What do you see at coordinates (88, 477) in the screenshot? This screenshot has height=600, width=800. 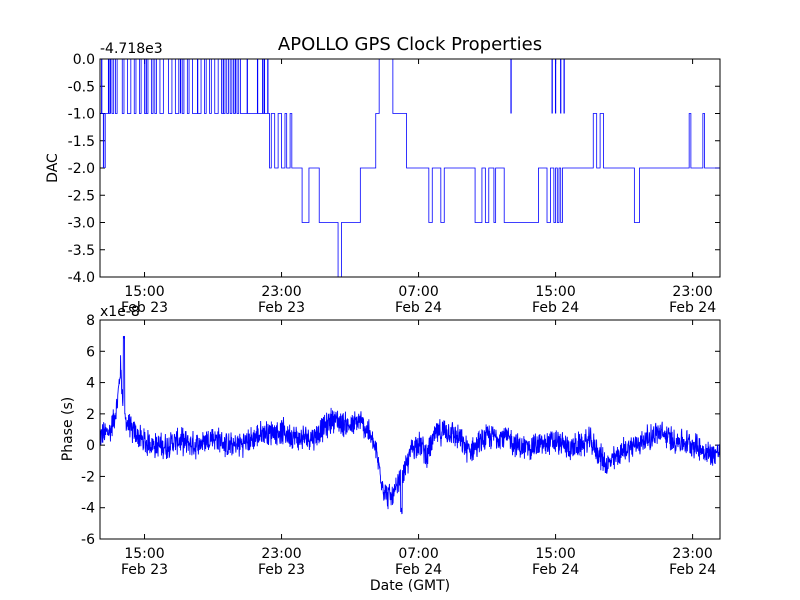 I see `phase-y-tick-label: -2` at bounding box center [88, 477].